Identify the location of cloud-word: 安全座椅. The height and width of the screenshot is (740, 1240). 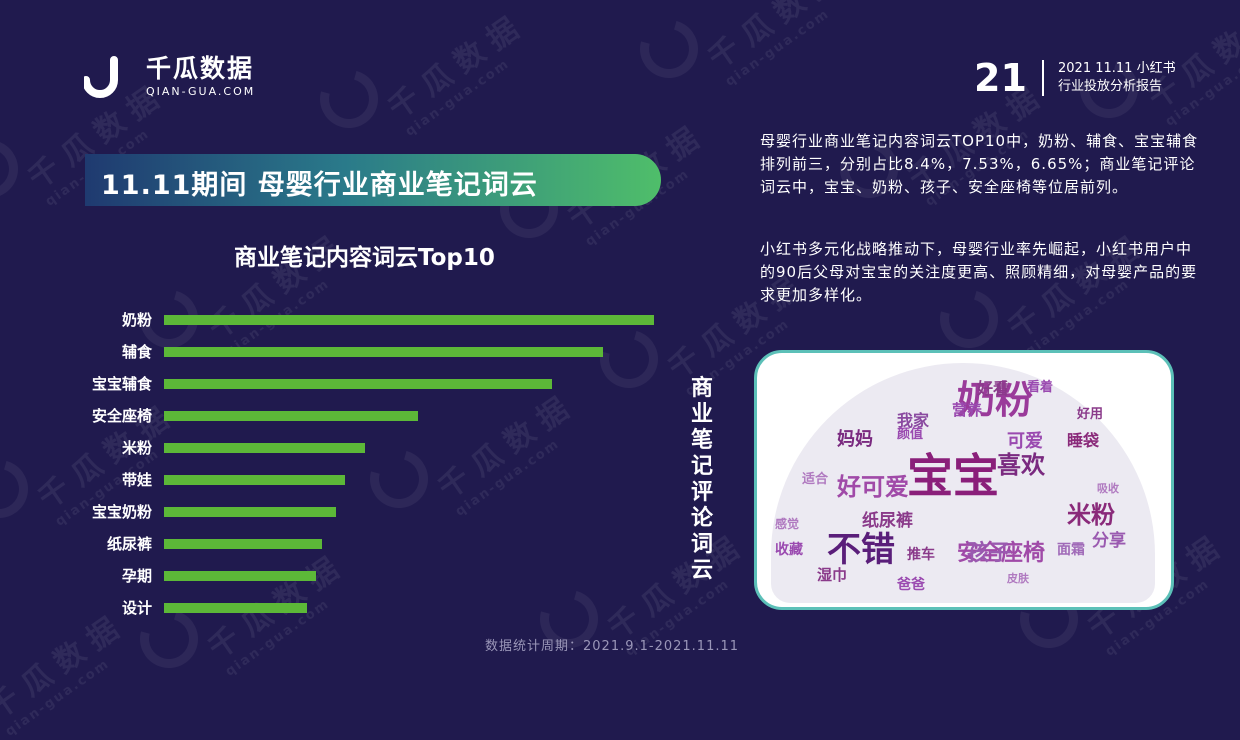
(1001, 553).